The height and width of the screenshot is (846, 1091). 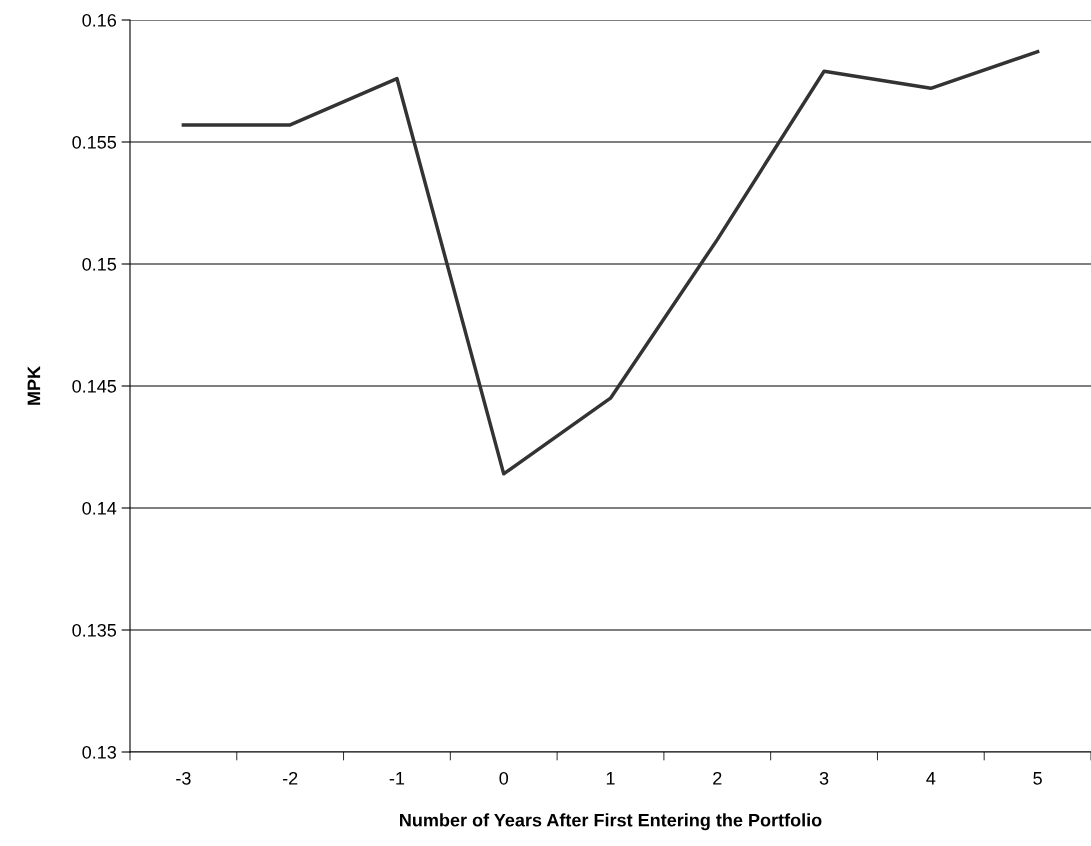 I want to click on x-tick-label: 2, so click(x=717, y=778).